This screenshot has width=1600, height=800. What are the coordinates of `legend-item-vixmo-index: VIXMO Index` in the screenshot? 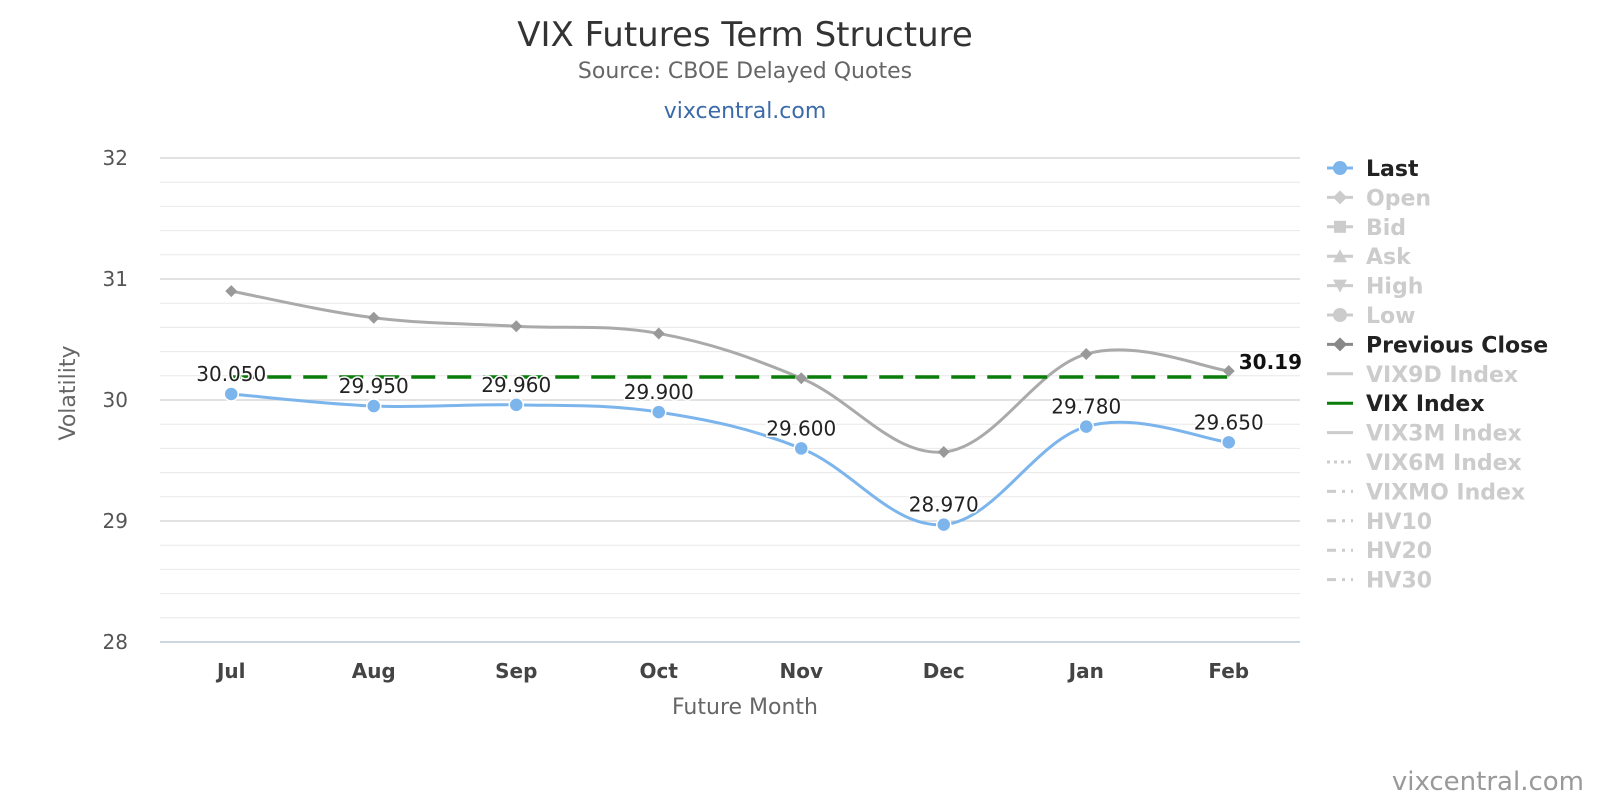 It's located at (1426, 492).